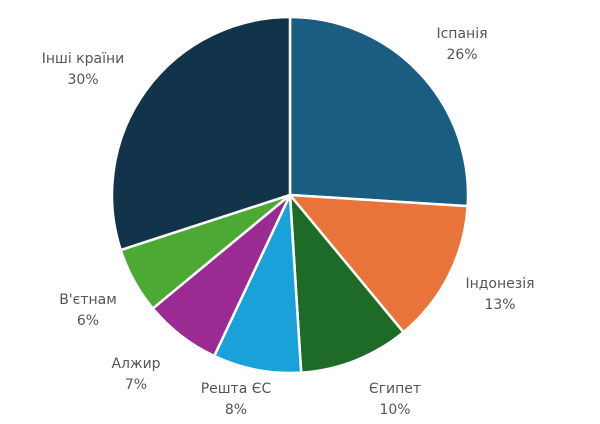 Image resolution: width=600 pixels, height=424 pixels. I want to click on slice-label: В'єтнам, so click(88, 300).